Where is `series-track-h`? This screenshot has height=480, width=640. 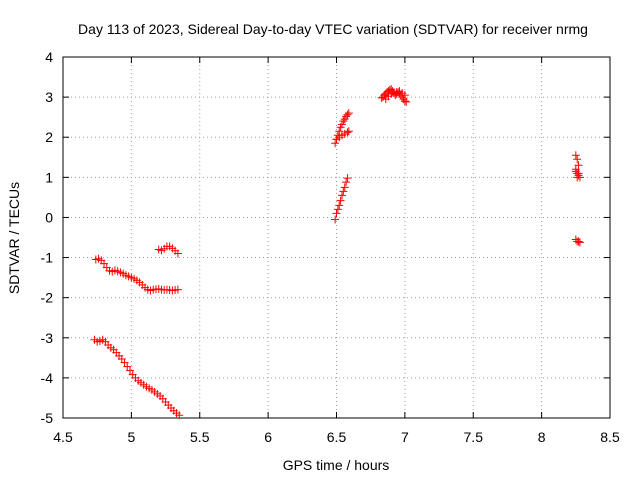
series-track-h is located at coordinates (577, 166).